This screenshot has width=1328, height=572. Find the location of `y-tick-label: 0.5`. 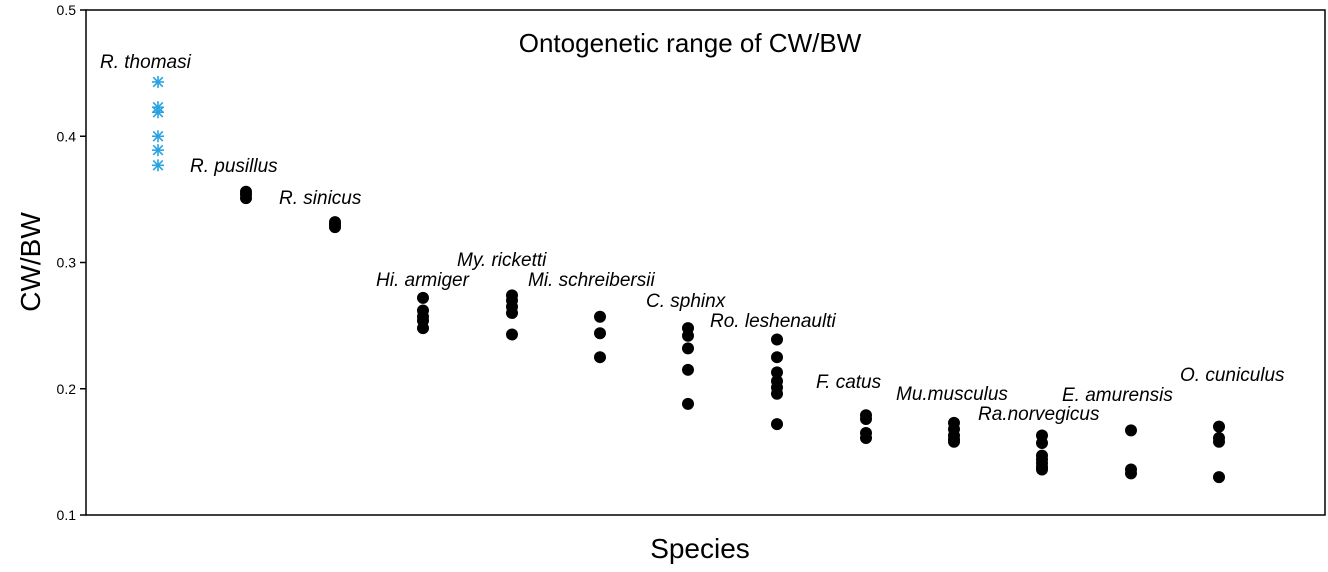

y-tick-label: 0.5 is located at coordinates (67, 10).